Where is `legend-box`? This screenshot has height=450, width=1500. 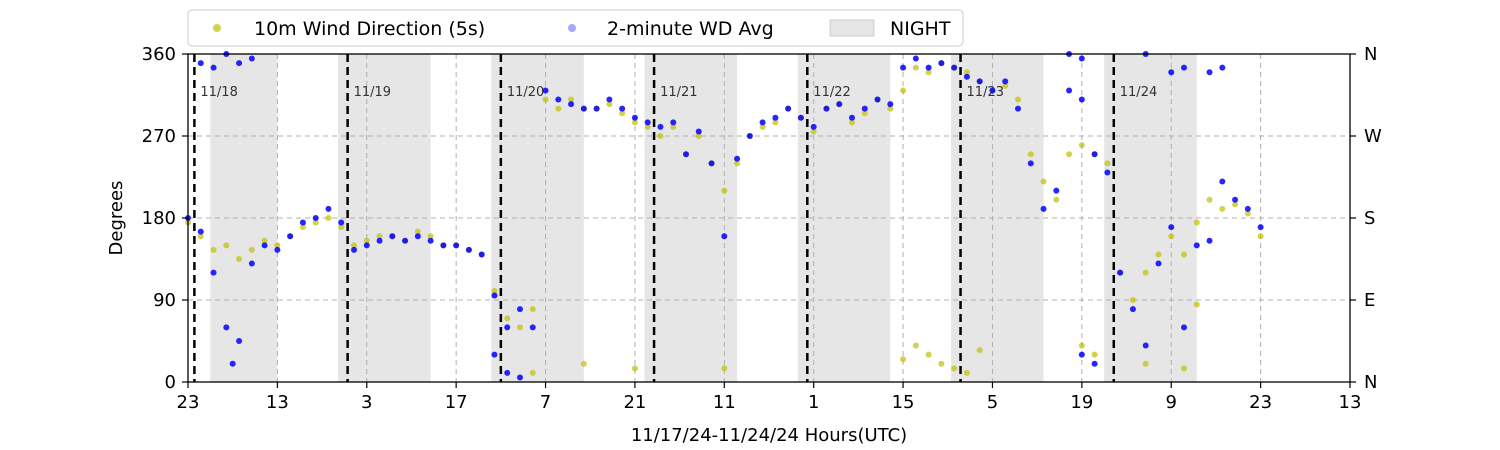 legend-box is located at coordinates (575, 28).